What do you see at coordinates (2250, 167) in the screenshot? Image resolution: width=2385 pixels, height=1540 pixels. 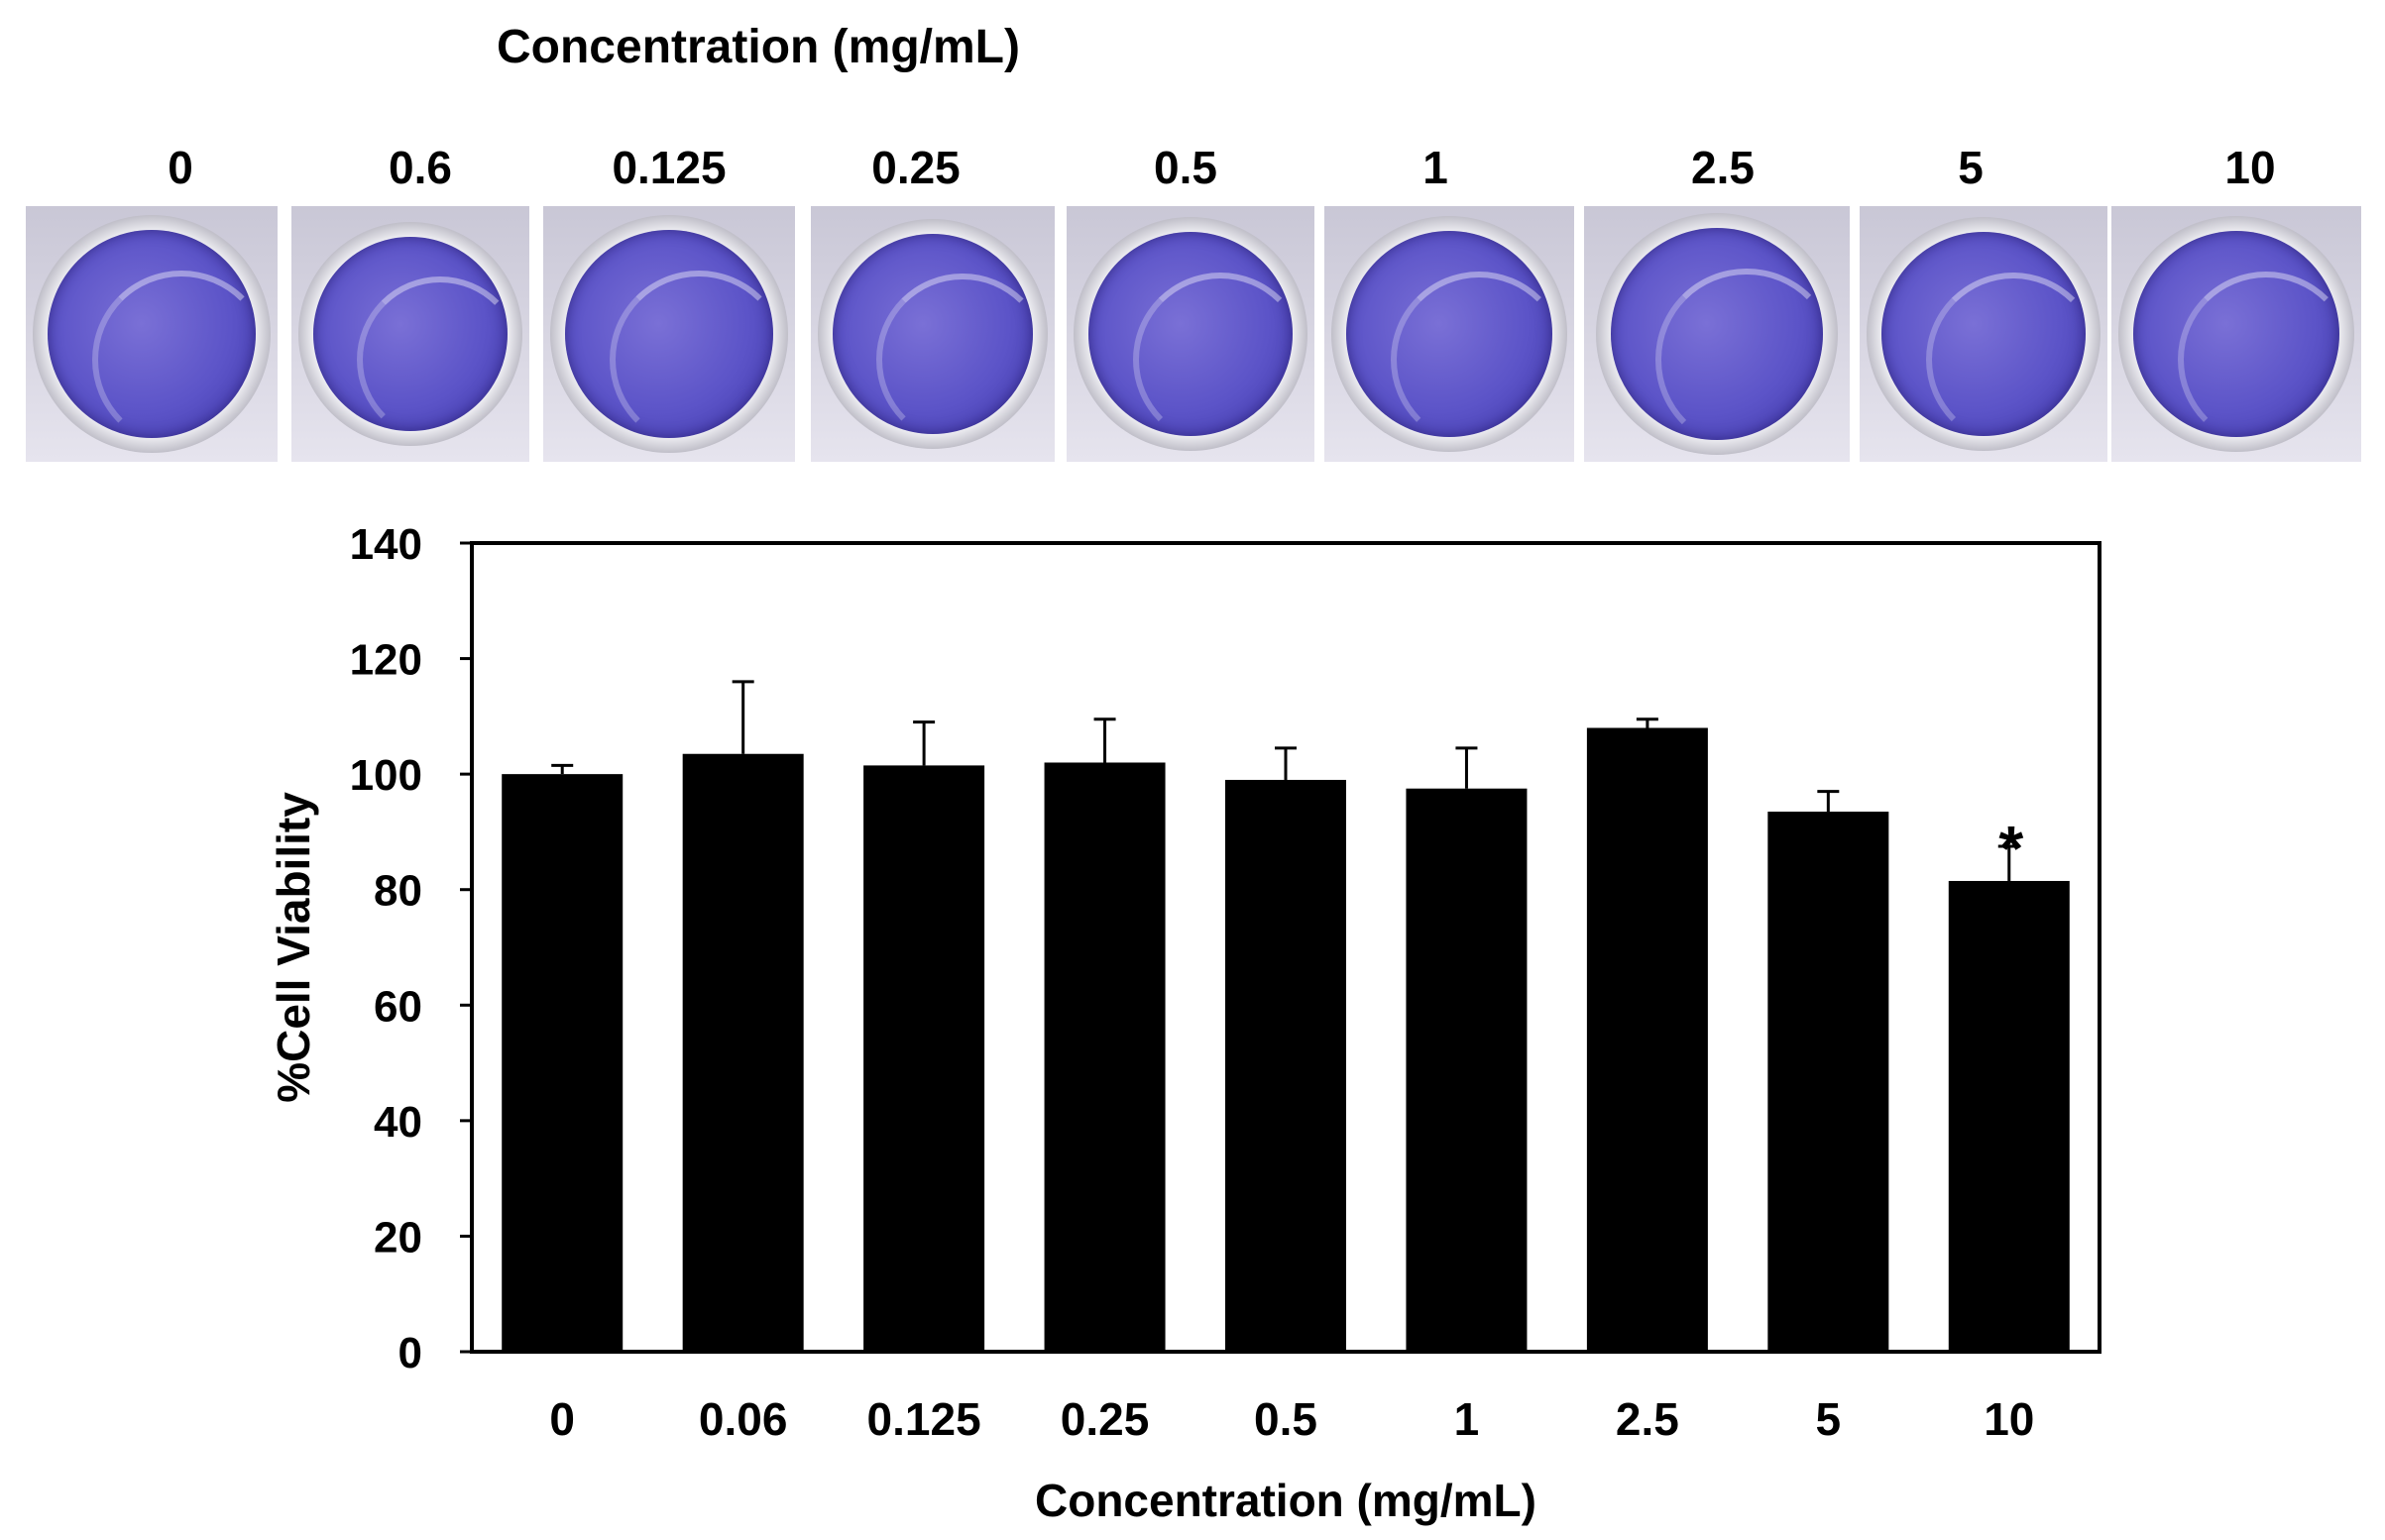 I see `well-label: 10` at bounding box center [2250, 167].